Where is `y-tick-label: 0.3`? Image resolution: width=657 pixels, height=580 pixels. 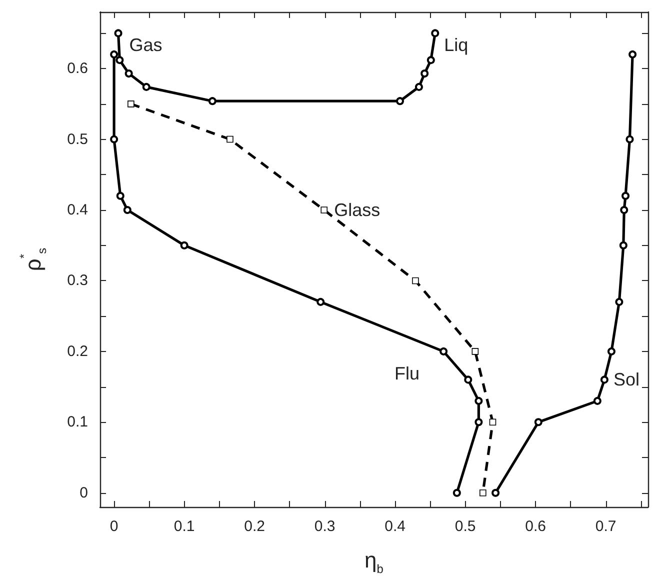
y-tick-label: 0.3 is located at coordinates (77, 281).